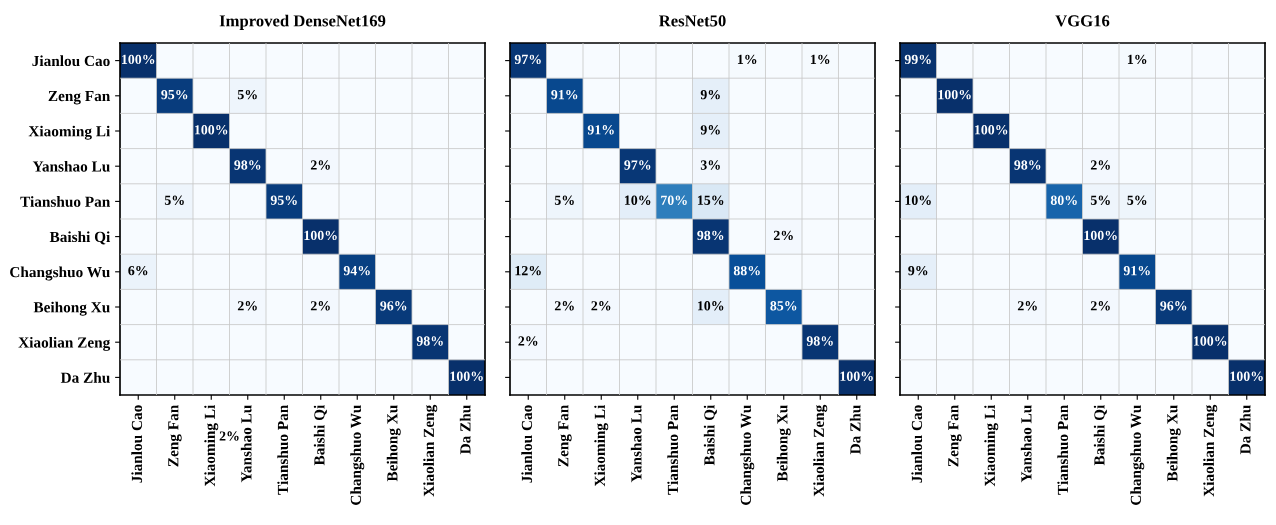 The image size is (1276, 525). I want to click on data-label: 85%, so click(783, 306).